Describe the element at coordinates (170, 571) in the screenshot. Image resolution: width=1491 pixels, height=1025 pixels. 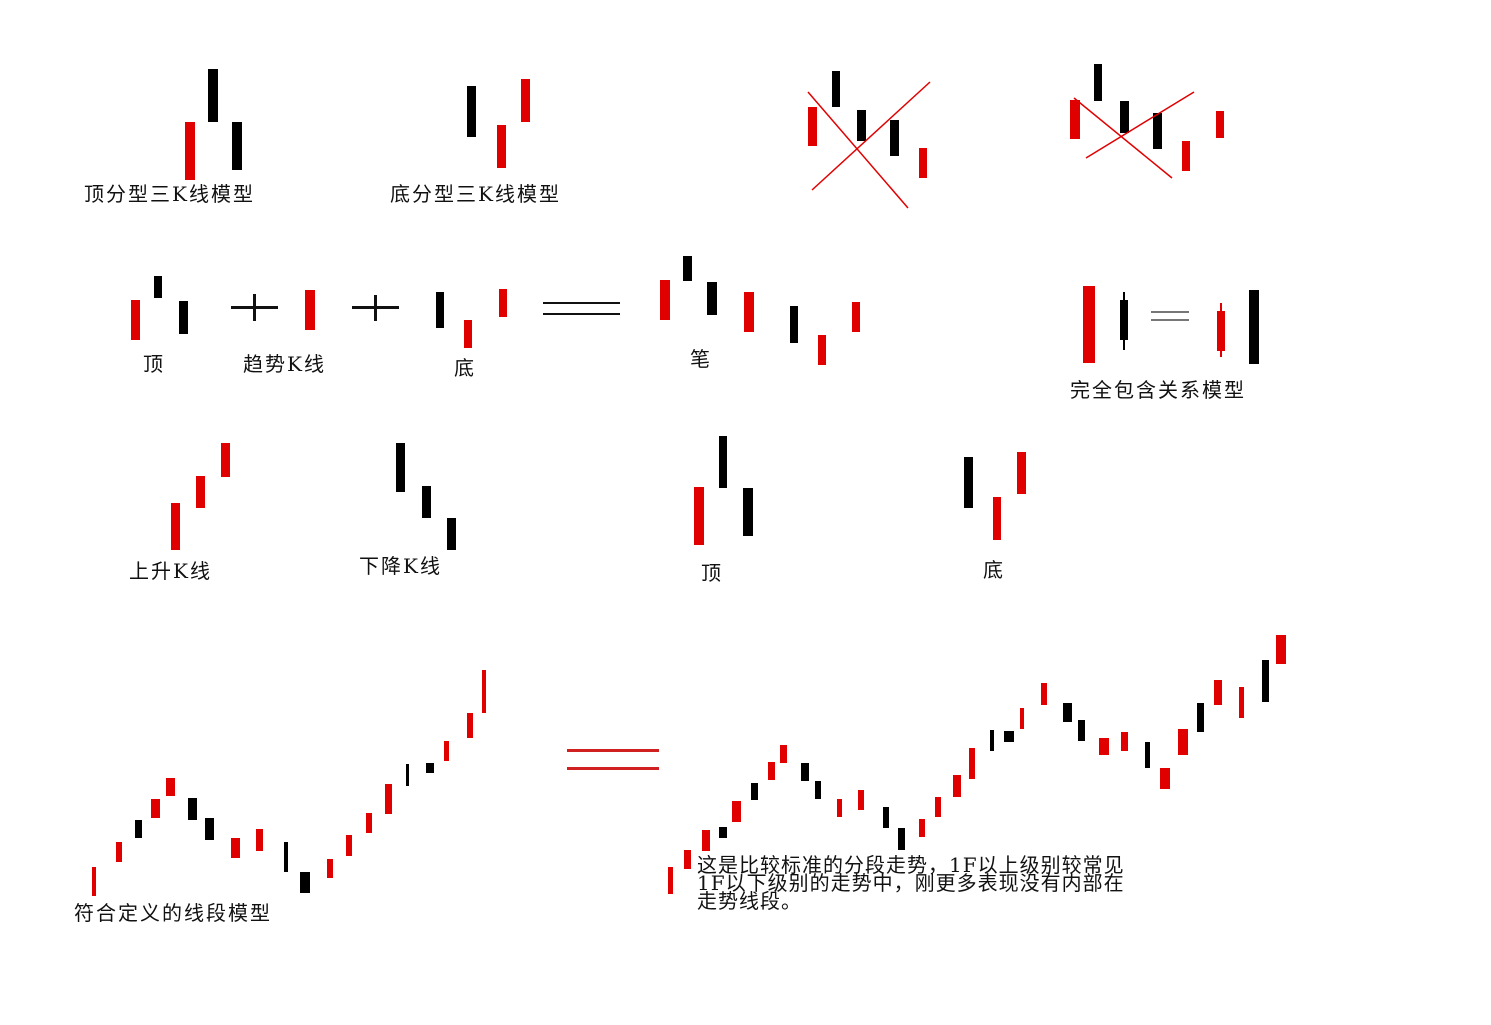
I see `label-rising-k-line: 上升K线` at that location.